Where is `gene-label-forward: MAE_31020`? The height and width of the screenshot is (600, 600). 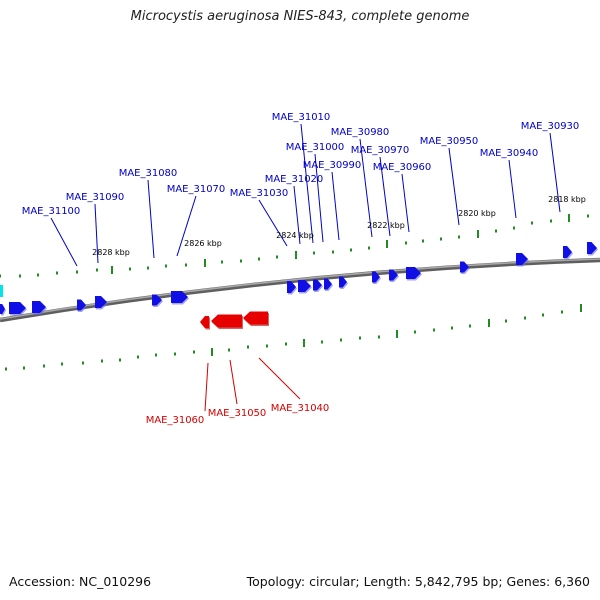 gene-label-forward: MAE_31020 is located at coordinates (294, 179).